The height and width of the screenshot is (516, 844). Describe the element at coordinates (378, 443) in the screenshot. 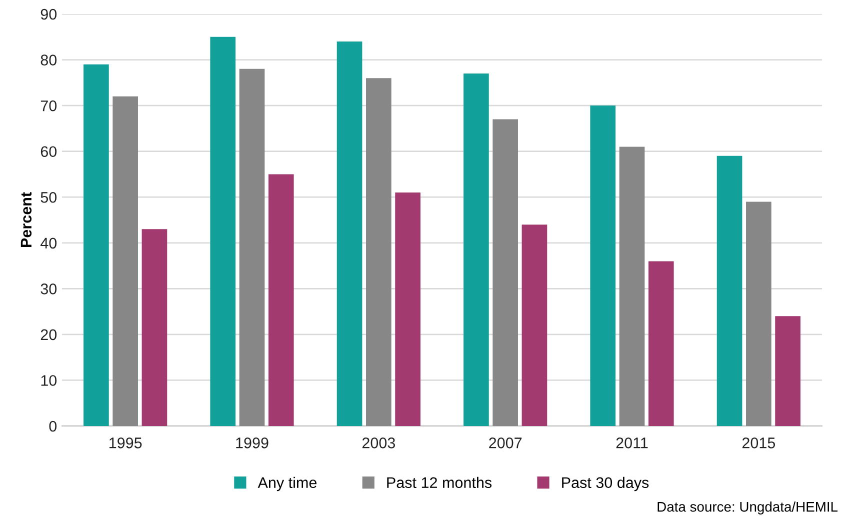

I see `x-tick-label: 2003` at that location.